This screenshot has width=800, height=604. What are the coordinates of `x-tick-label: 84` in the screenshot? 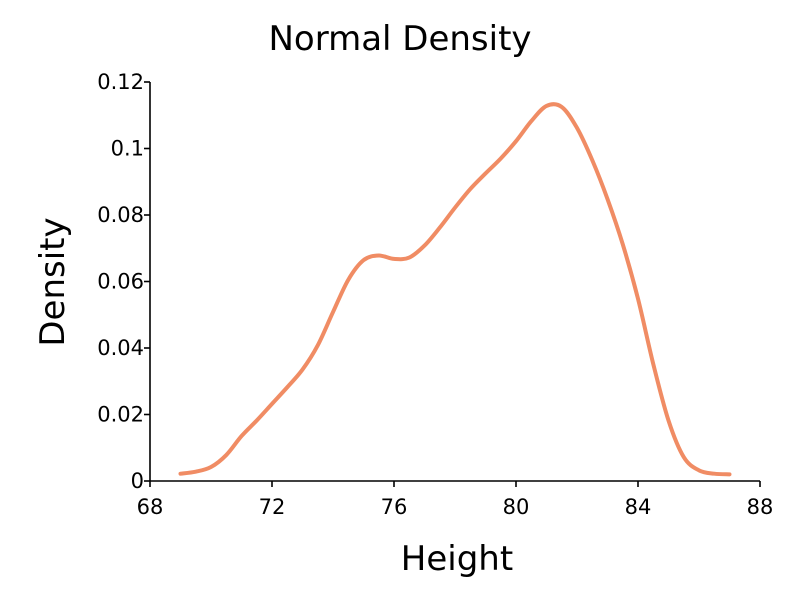 It's located at (638, 507).